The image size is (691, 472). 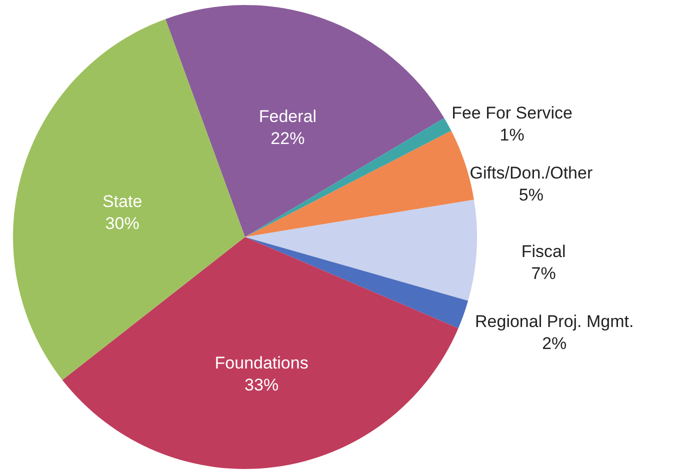 I want to click on data-label: 1%, so click(x=512, y=135).